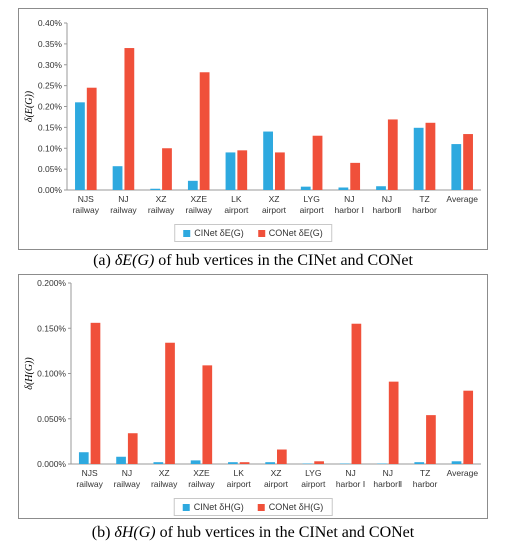  What do you see at coordinates (51, 374) in the screenshot?
I see `y-tick-label: 0.100%` at bounding box center [51, 374].